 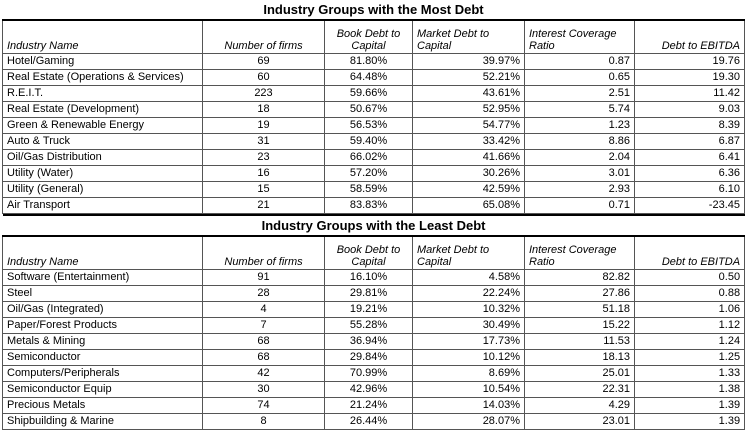 What do you see at coordinates (689, 341) in the screenshot?
I see `cell-value: 1.24` at bounding box center [689, 341].